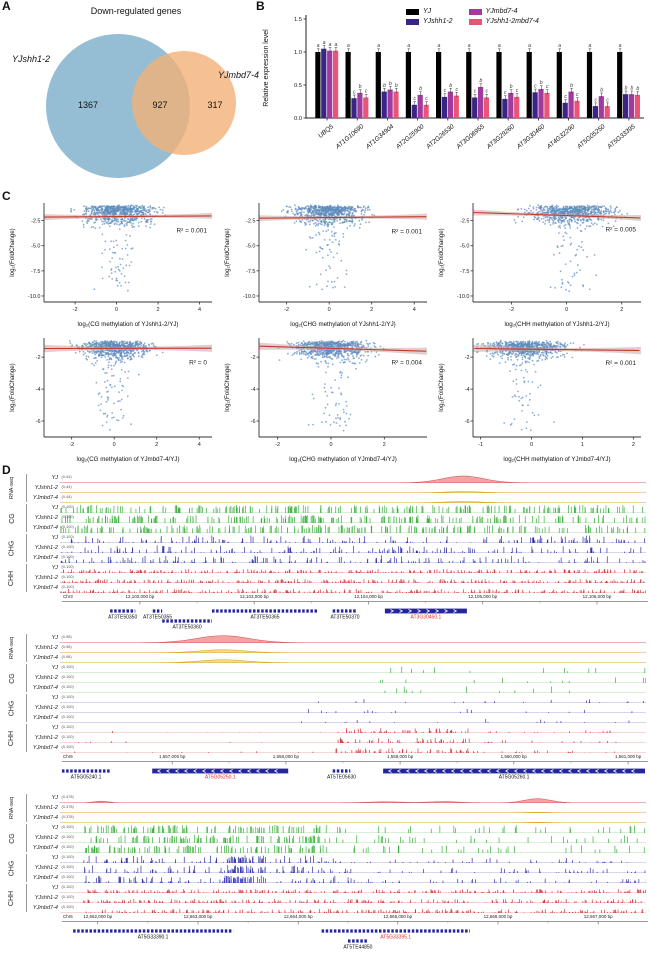  What do you see at coordinates (425, 611) in the screenshot?
I see `gene-annotation` at bounding box center [425, 611].